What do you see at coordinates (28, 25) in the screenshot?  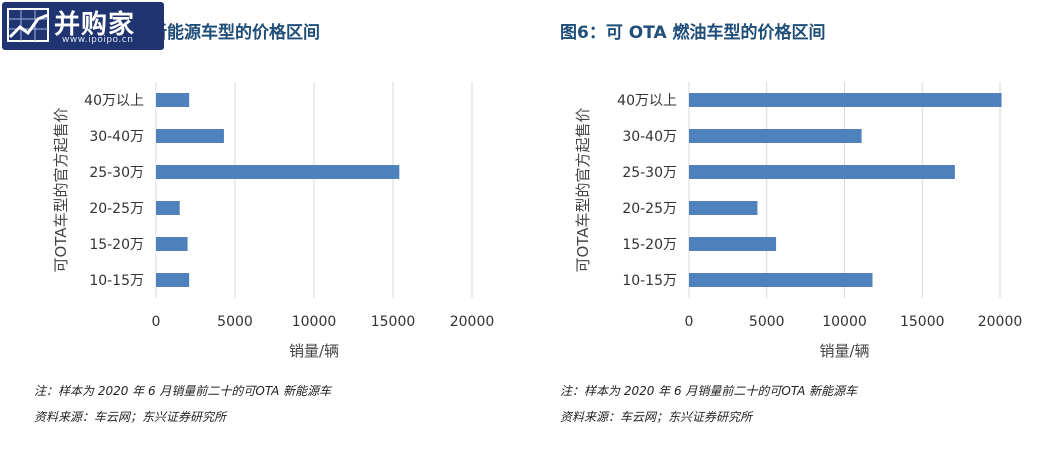 I see `logo-chart-icon` at bounding box center [28, 25].